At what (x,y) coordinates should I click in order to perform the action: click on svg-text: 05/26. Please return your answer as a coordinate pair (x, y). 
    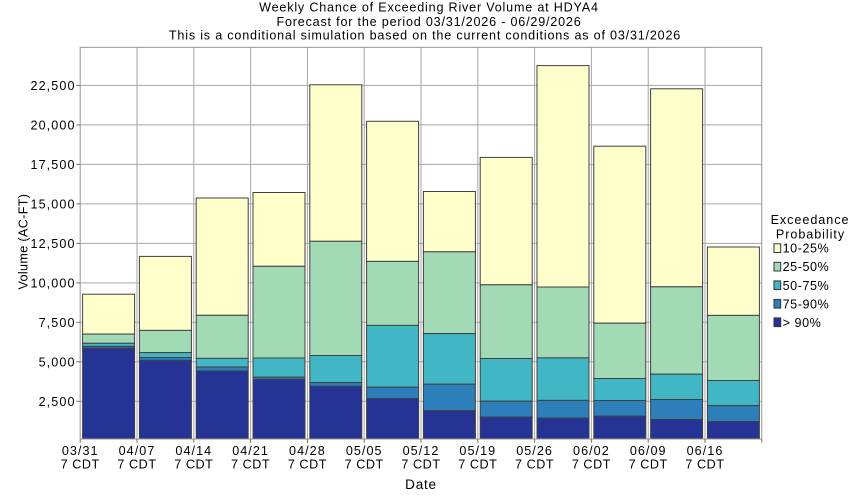
    Looking at the image, I should click on (534, 451).